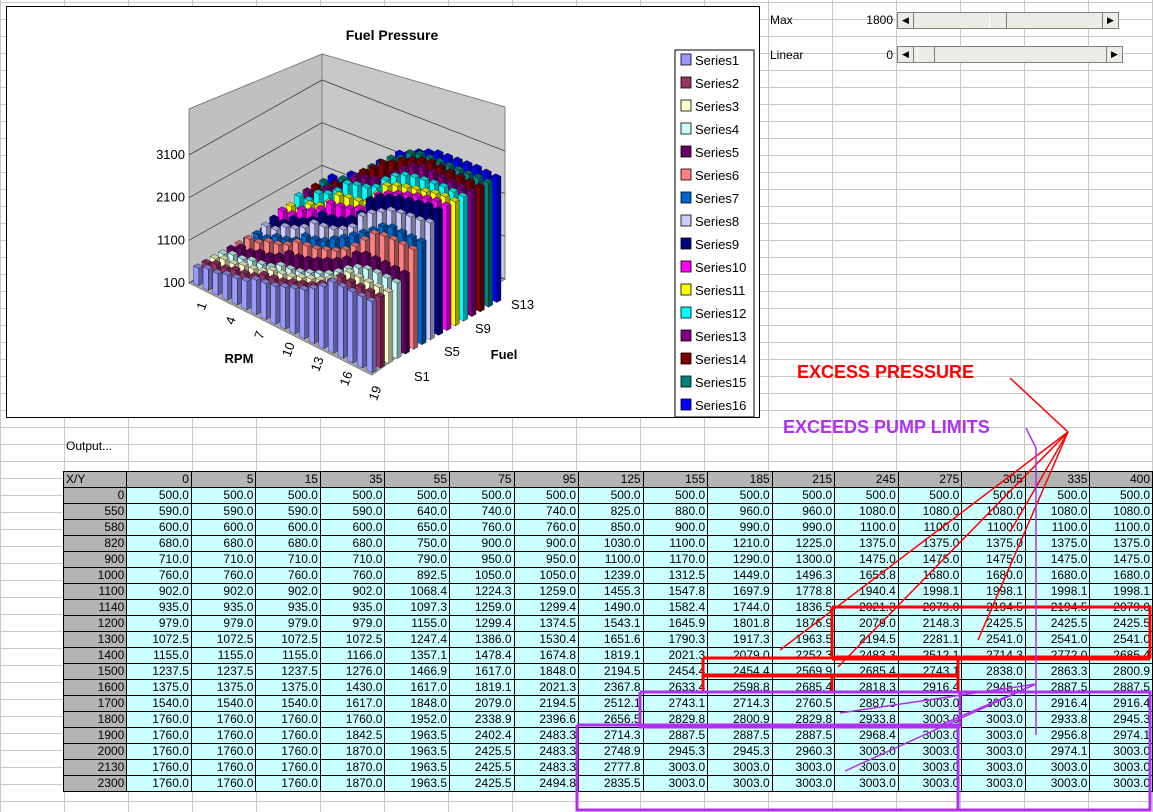 The height and width of the screenshot is (812, 1153). What do you see at coordinates (546, 623) in the screenshot?
I see `table-cell: 1374.5` at bounding box center [546, 623].